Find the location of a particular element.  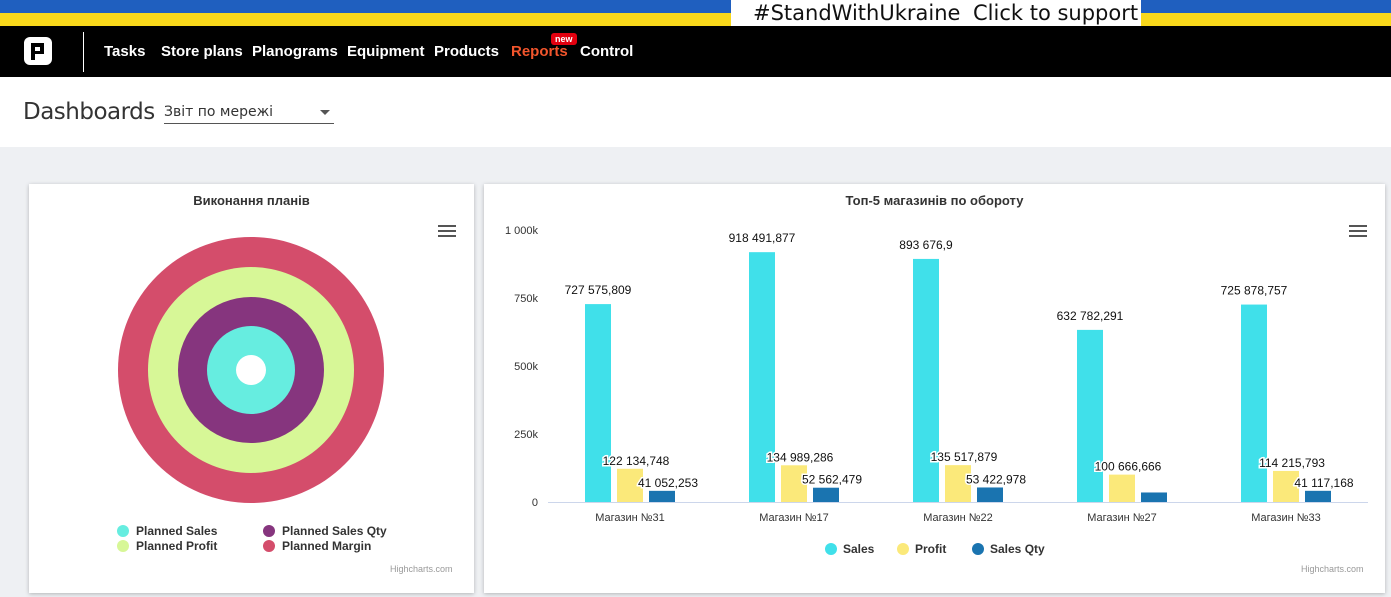

donut-hole is located at coordinates (251, 370).